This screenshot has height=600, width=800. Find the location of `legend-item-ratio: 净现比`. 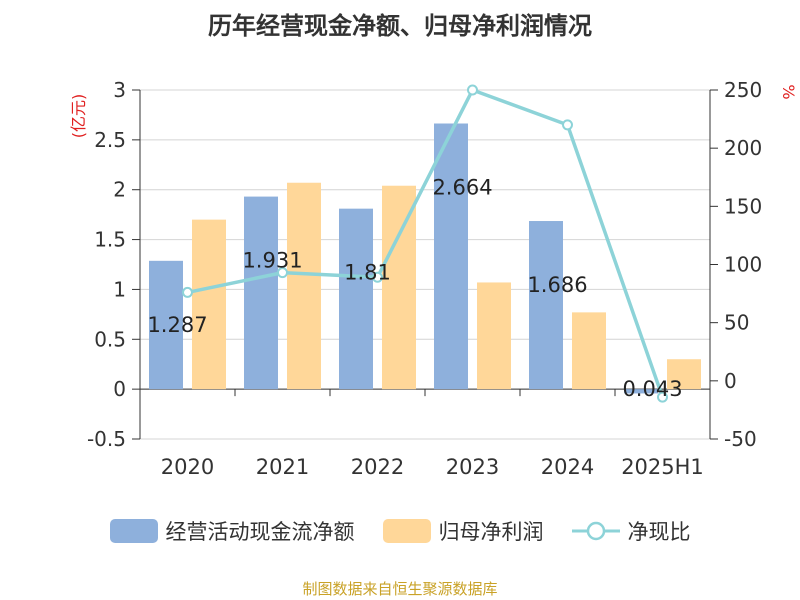

legend-item-ratio: 净现比 is located at coordinates (631, 531).